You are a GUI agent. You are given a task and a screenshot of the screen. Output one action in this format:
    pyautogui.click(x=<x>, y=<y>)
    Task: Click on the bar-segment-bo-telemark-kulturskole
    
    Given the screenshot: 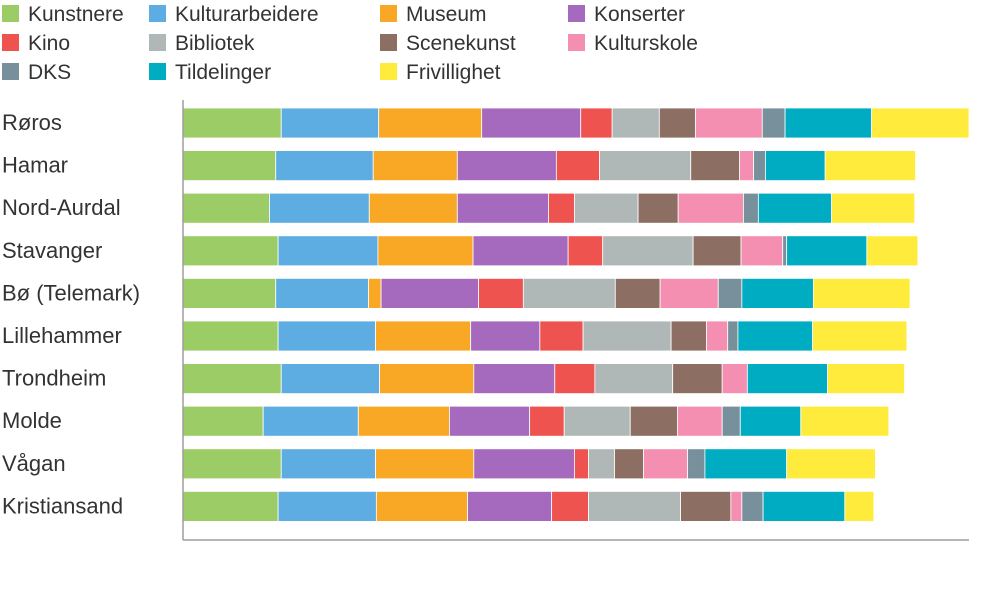 What is the action you would take?
    pyautogui.click(x=689, y=293)
    